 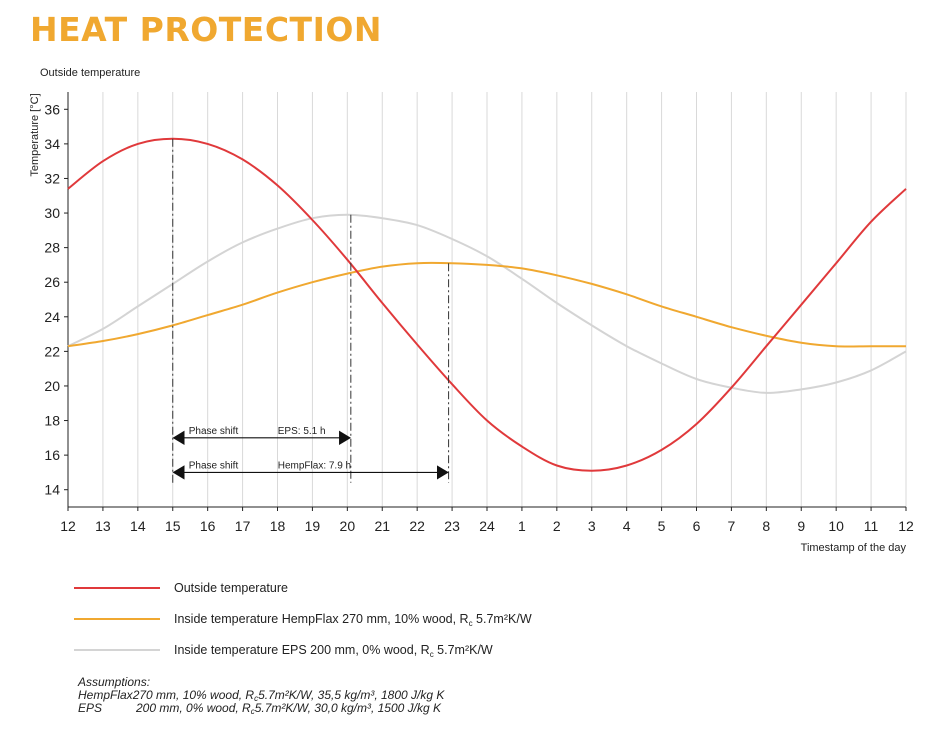 I want to click on x-tick-label: 1, so click(x=522, y=526).